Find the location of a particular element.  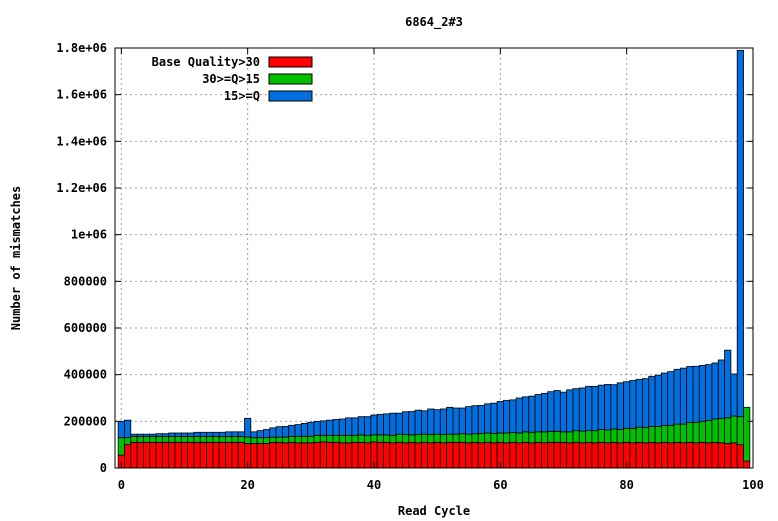

y-tick-label: 1.2e+06 is located at coordinates (81, 188).